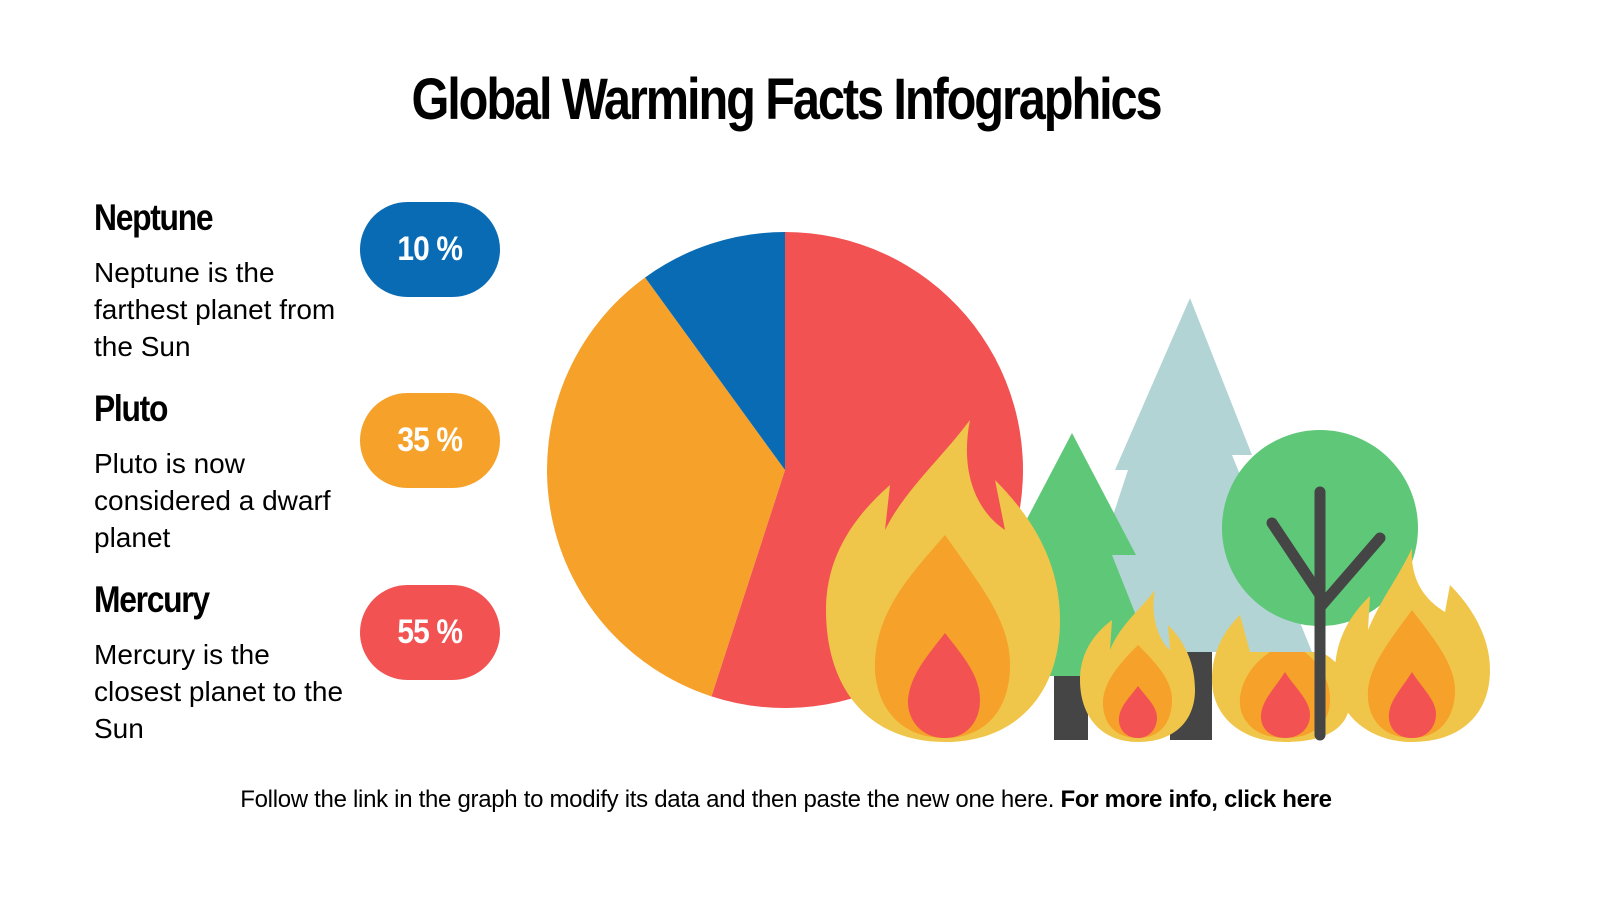 The image size is (1600, 900). I want to click on item-description: Mercury is the closest planet to the Sun, so click(219, 691).